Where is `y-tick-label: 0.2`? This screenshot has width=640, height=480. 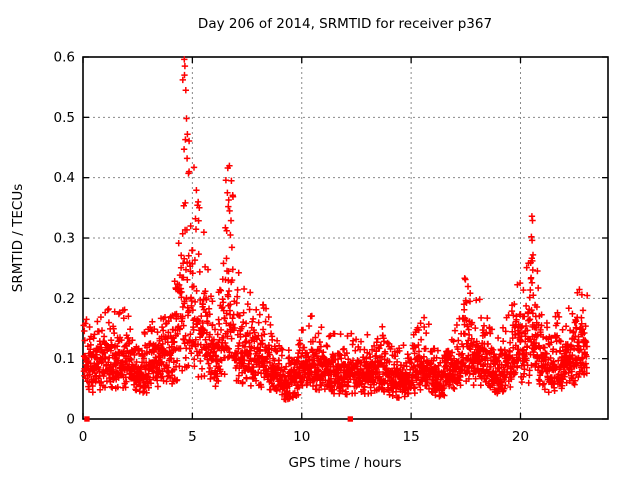
y-tick-label: 0.2 is located at coordinates (64, 299).